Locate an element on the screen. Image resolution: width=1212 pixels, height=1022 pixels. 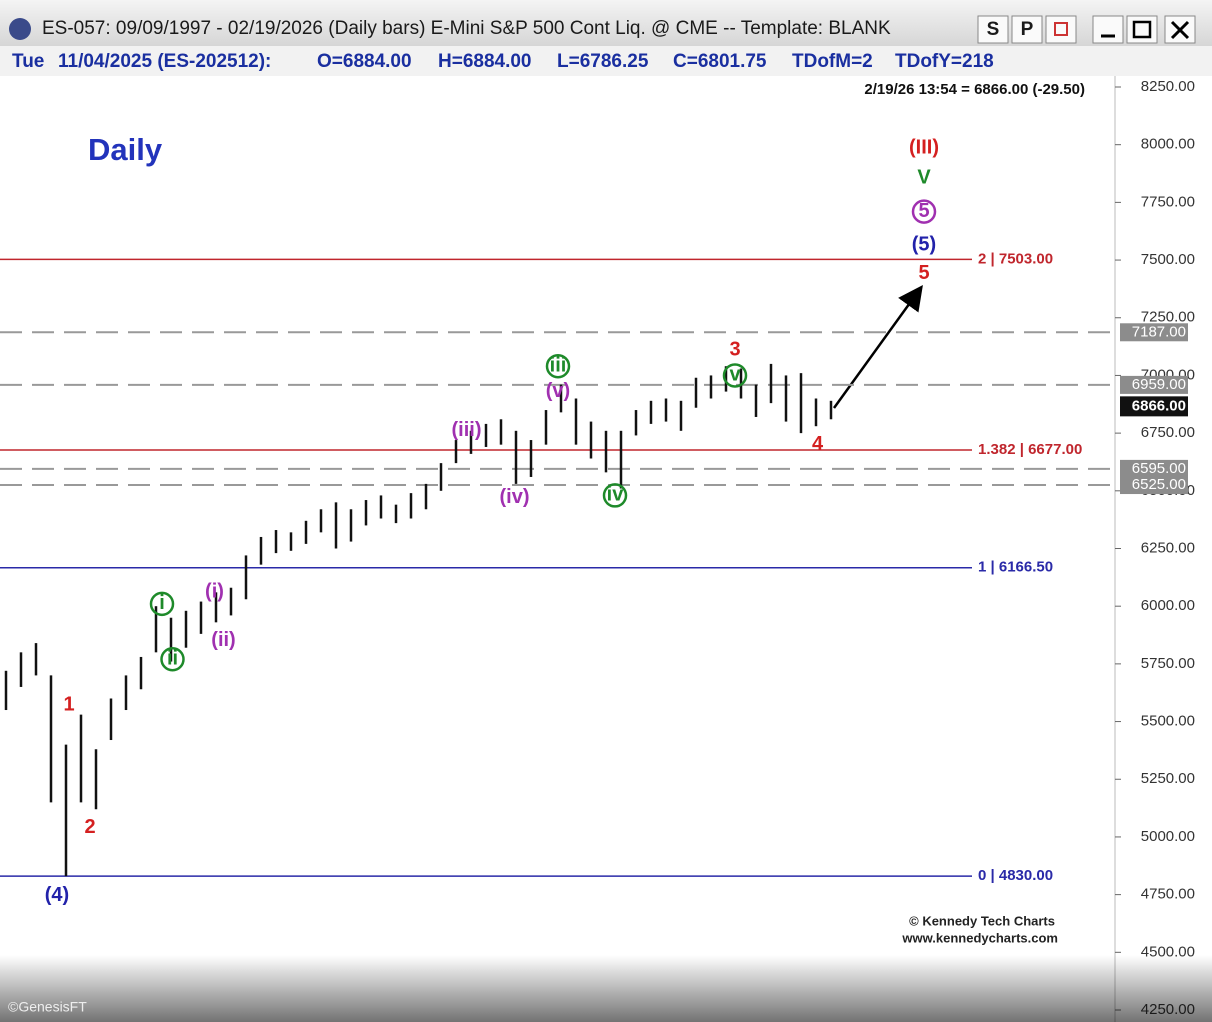
popout-icon is located at coordinates (1061, 29).